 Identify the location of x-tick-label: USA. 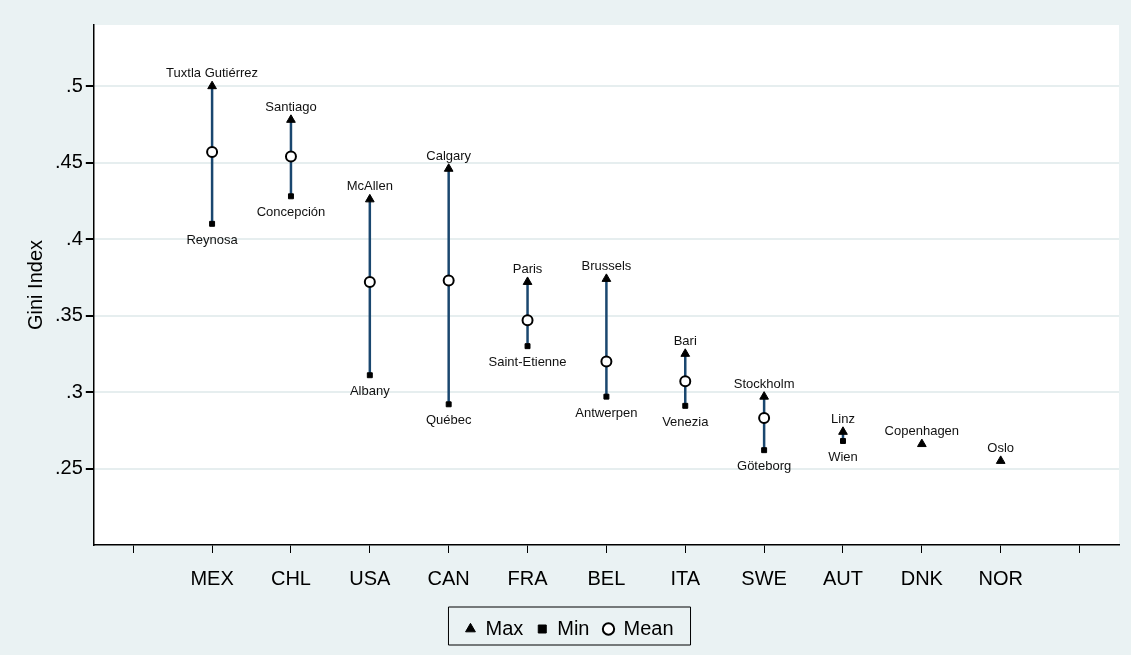
(370, 577).